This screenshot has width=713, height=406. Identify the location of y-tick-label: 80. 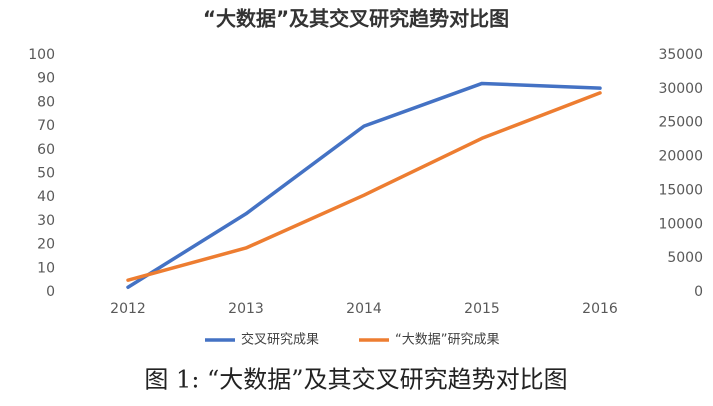
(46, 102).